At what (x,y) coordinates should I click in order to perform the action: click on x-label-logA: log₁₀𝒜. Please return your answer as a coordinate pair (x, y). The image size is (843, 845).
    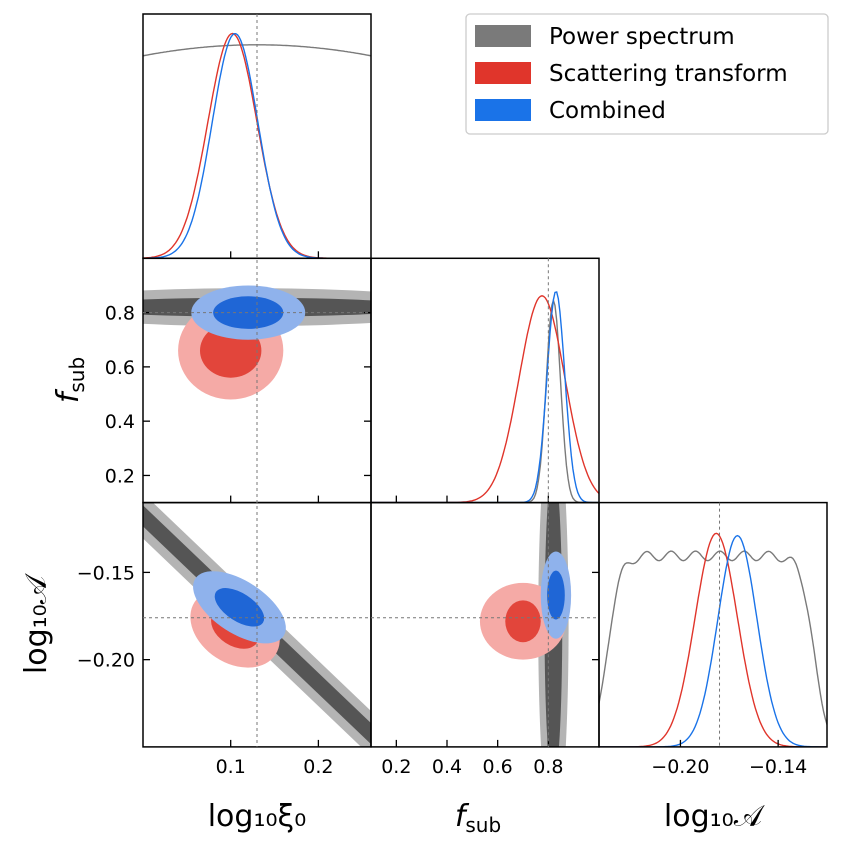
    Looking at the image, I should click on (715, 816).